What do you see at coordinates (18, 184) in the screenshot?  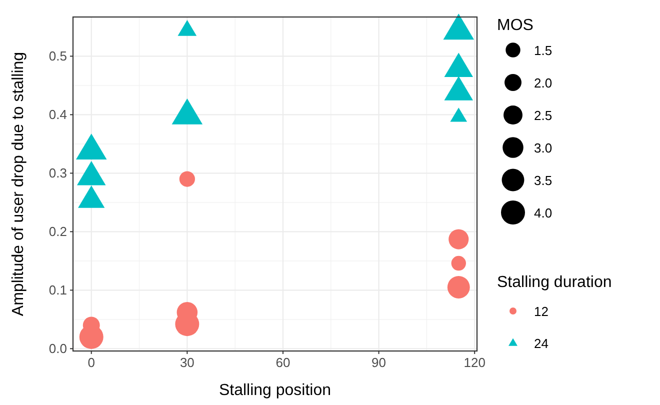 I see `y-axis-title: Amplitude of user drop due to stalling` at bounding box center [18, 184].